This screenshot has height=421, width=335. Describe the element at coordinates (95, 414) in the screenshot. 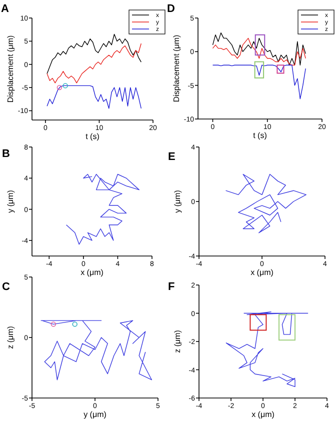

I see `x-axis-title: y (μm)` at that location.